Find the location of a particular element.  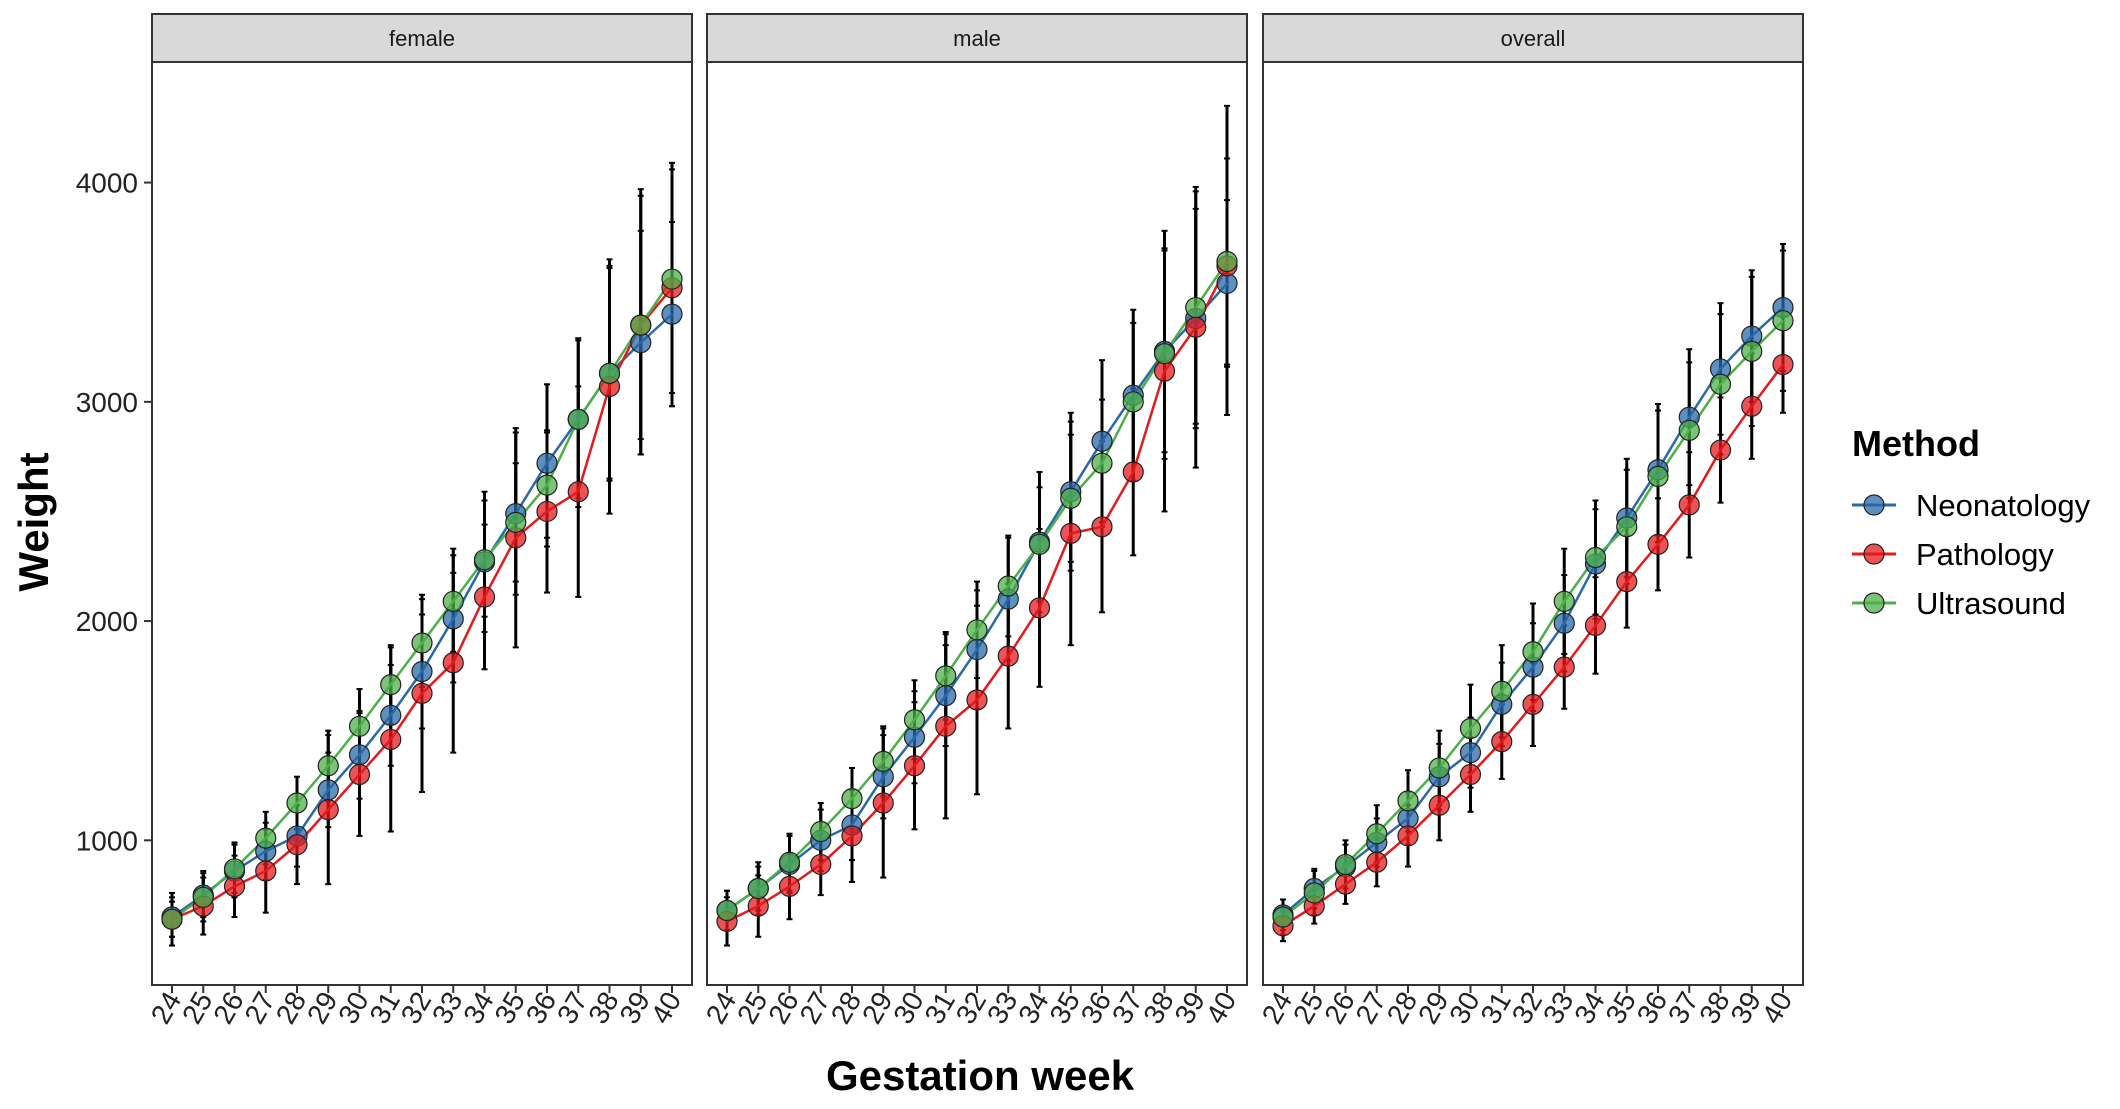

legend-item-label: Ultrasound is located at coordinates (1991, 603).